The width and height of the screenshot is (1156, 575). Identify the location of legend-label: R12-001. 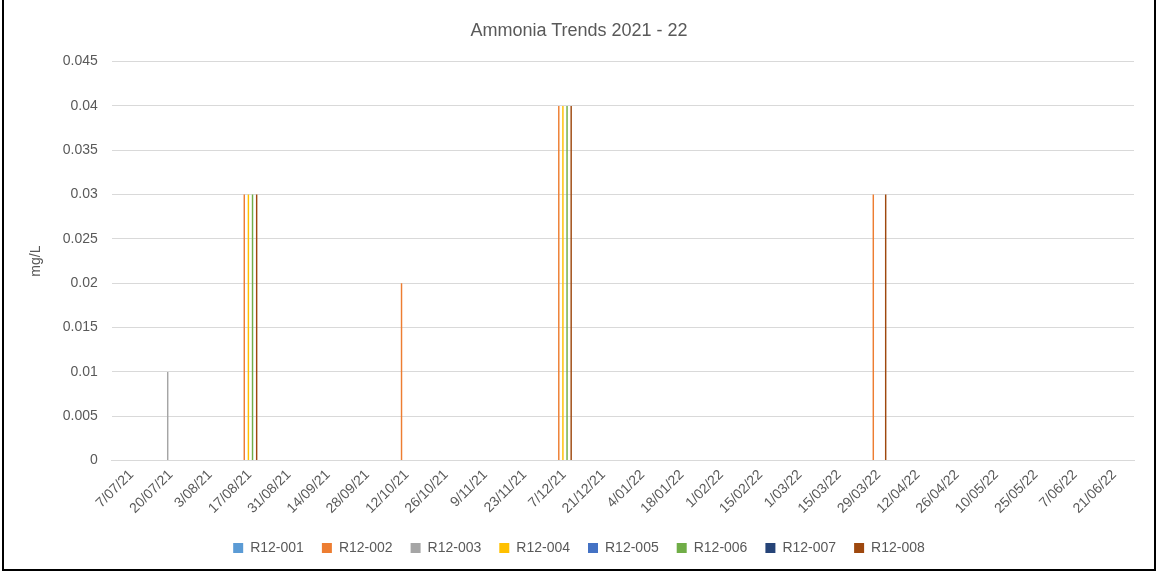
(277, 546).